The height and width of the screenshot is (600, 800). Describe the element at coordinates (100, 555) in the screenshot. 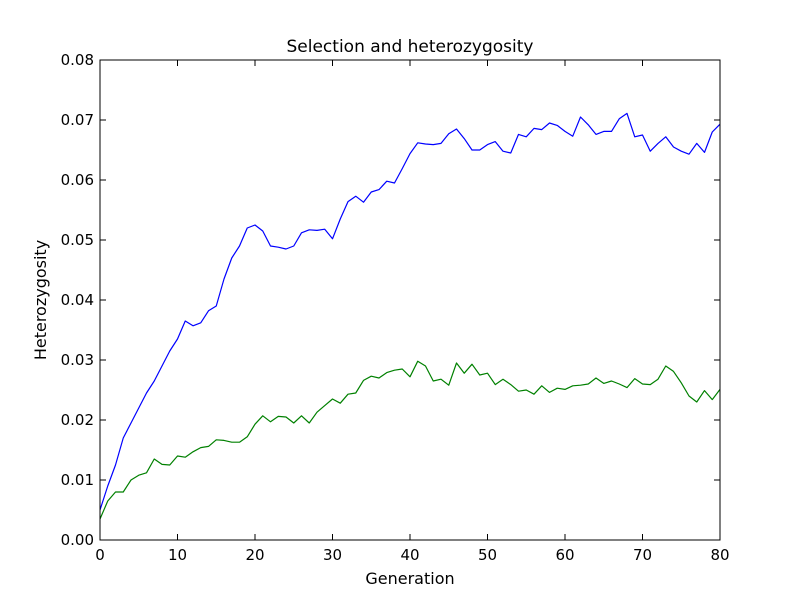

I see `x-tick-label: 0` at that location.